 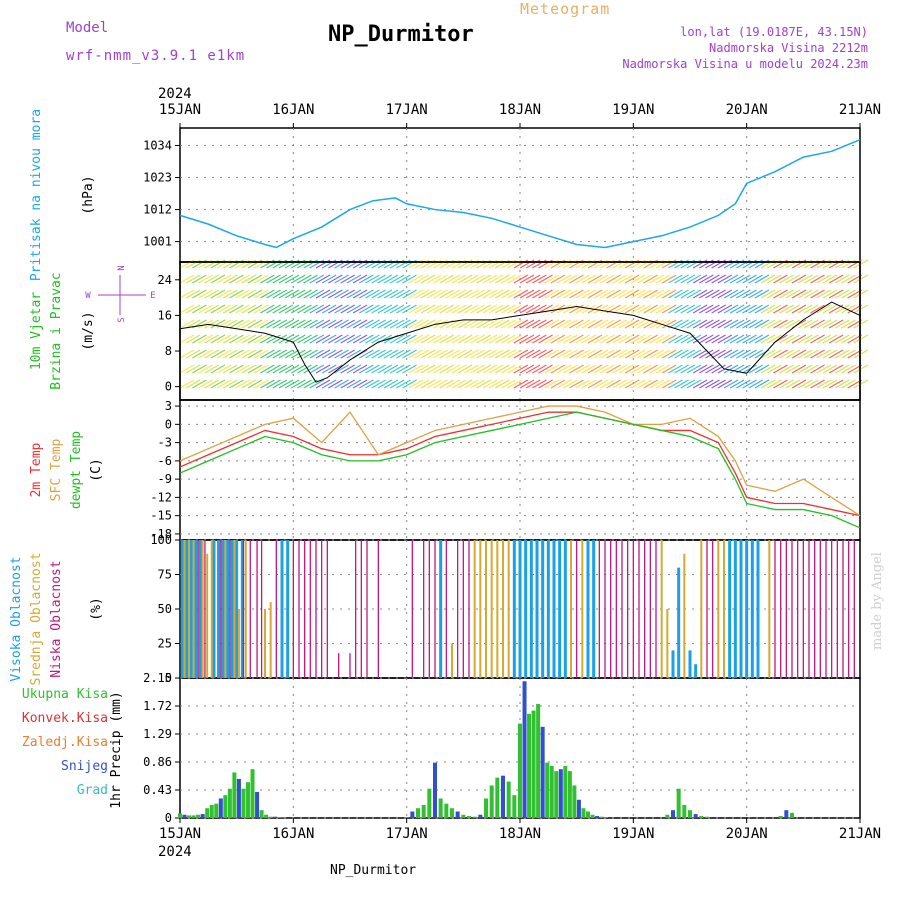 I want to click on legend-graupel: Grad, so click(x=92, y=790).